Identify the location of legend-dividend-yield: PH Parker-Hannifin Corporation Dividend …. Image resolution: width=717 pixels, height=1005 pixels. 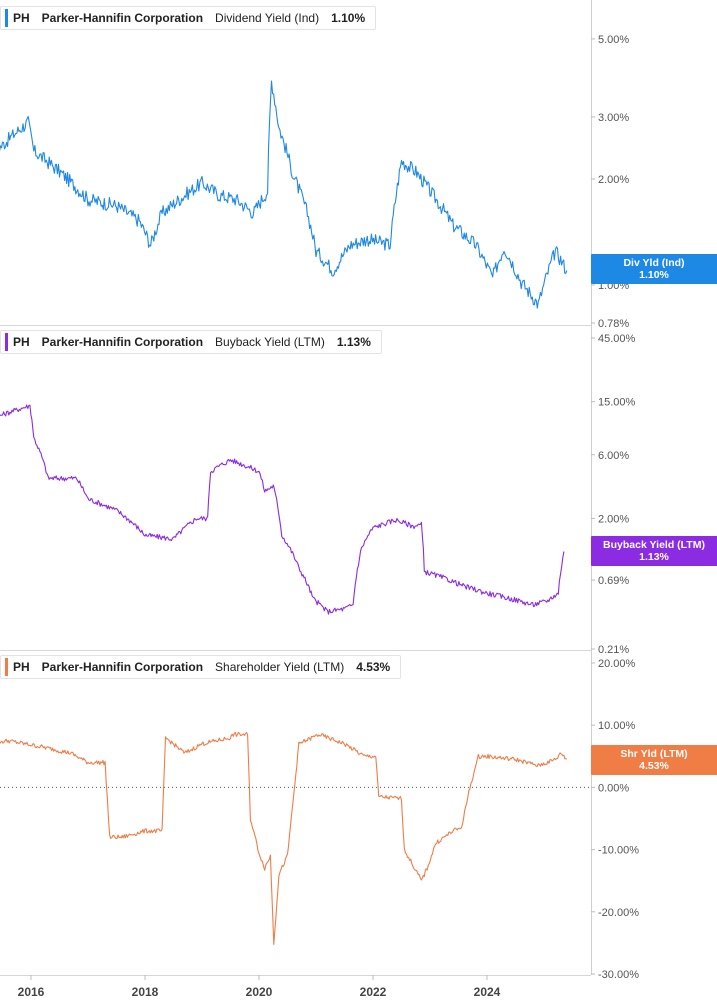
(188, 18).